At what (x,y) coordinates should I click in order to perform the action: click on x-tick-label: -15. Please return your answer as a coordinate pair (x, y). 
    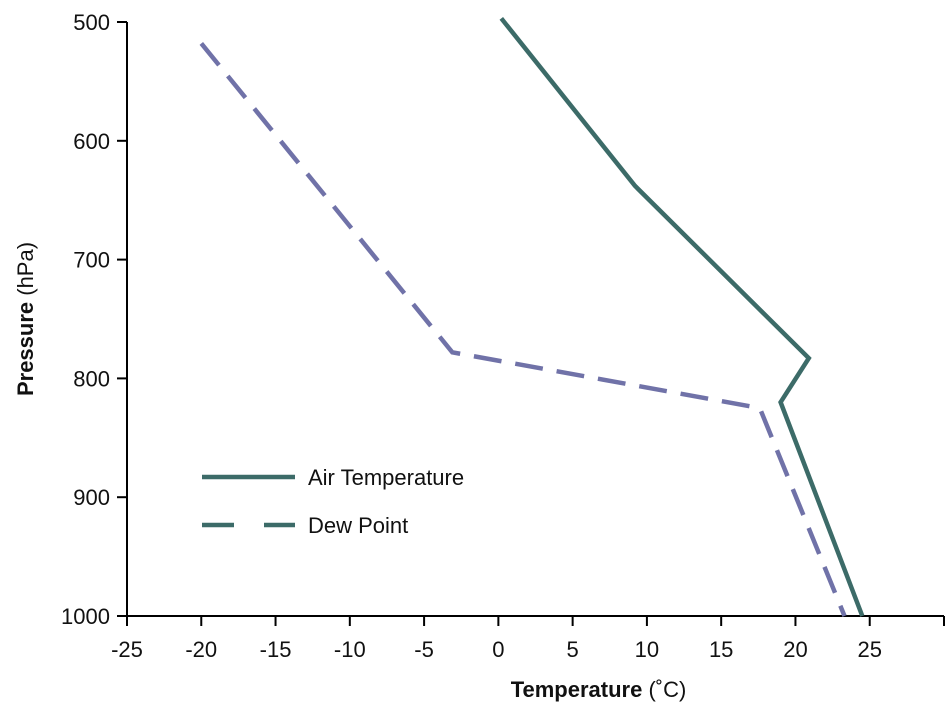
    Looking at the image, I should click on (276, 649).